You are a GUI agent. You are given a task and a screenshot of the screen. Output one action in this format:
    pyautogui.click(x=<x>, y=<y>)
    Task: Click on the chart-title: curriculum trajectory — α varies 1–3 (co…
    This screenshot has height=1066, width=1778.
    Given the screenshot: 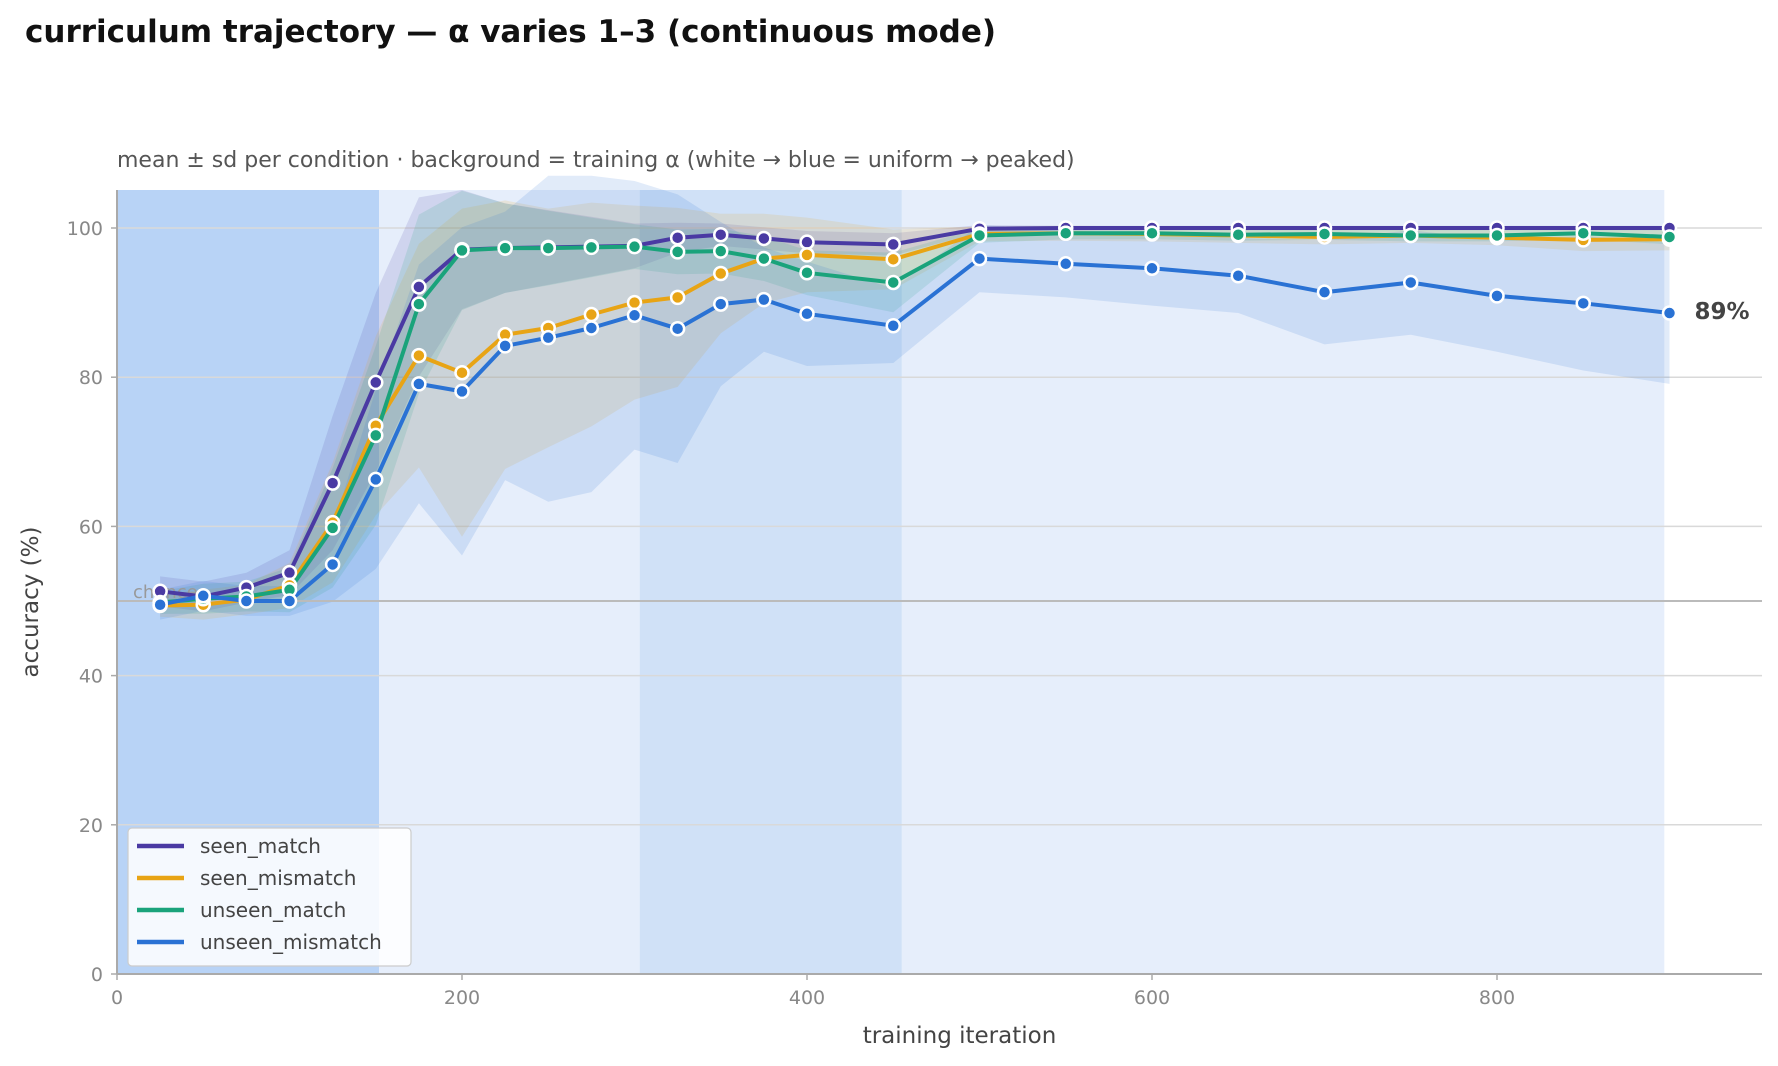 What is the action you would take?
    pyautogui.click(x=511, y=32)
    